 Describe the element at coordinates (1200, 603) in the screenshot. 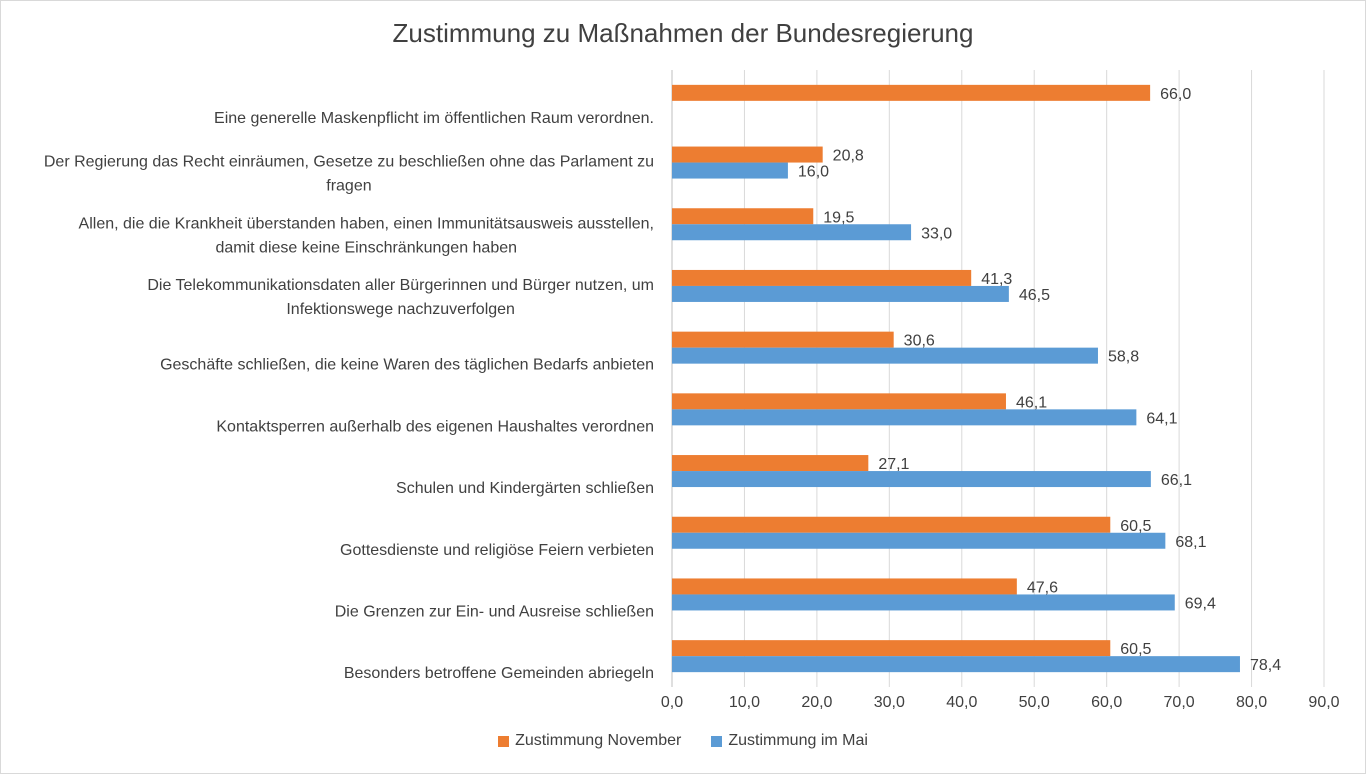

I see `data-label: 69,4` at that location.